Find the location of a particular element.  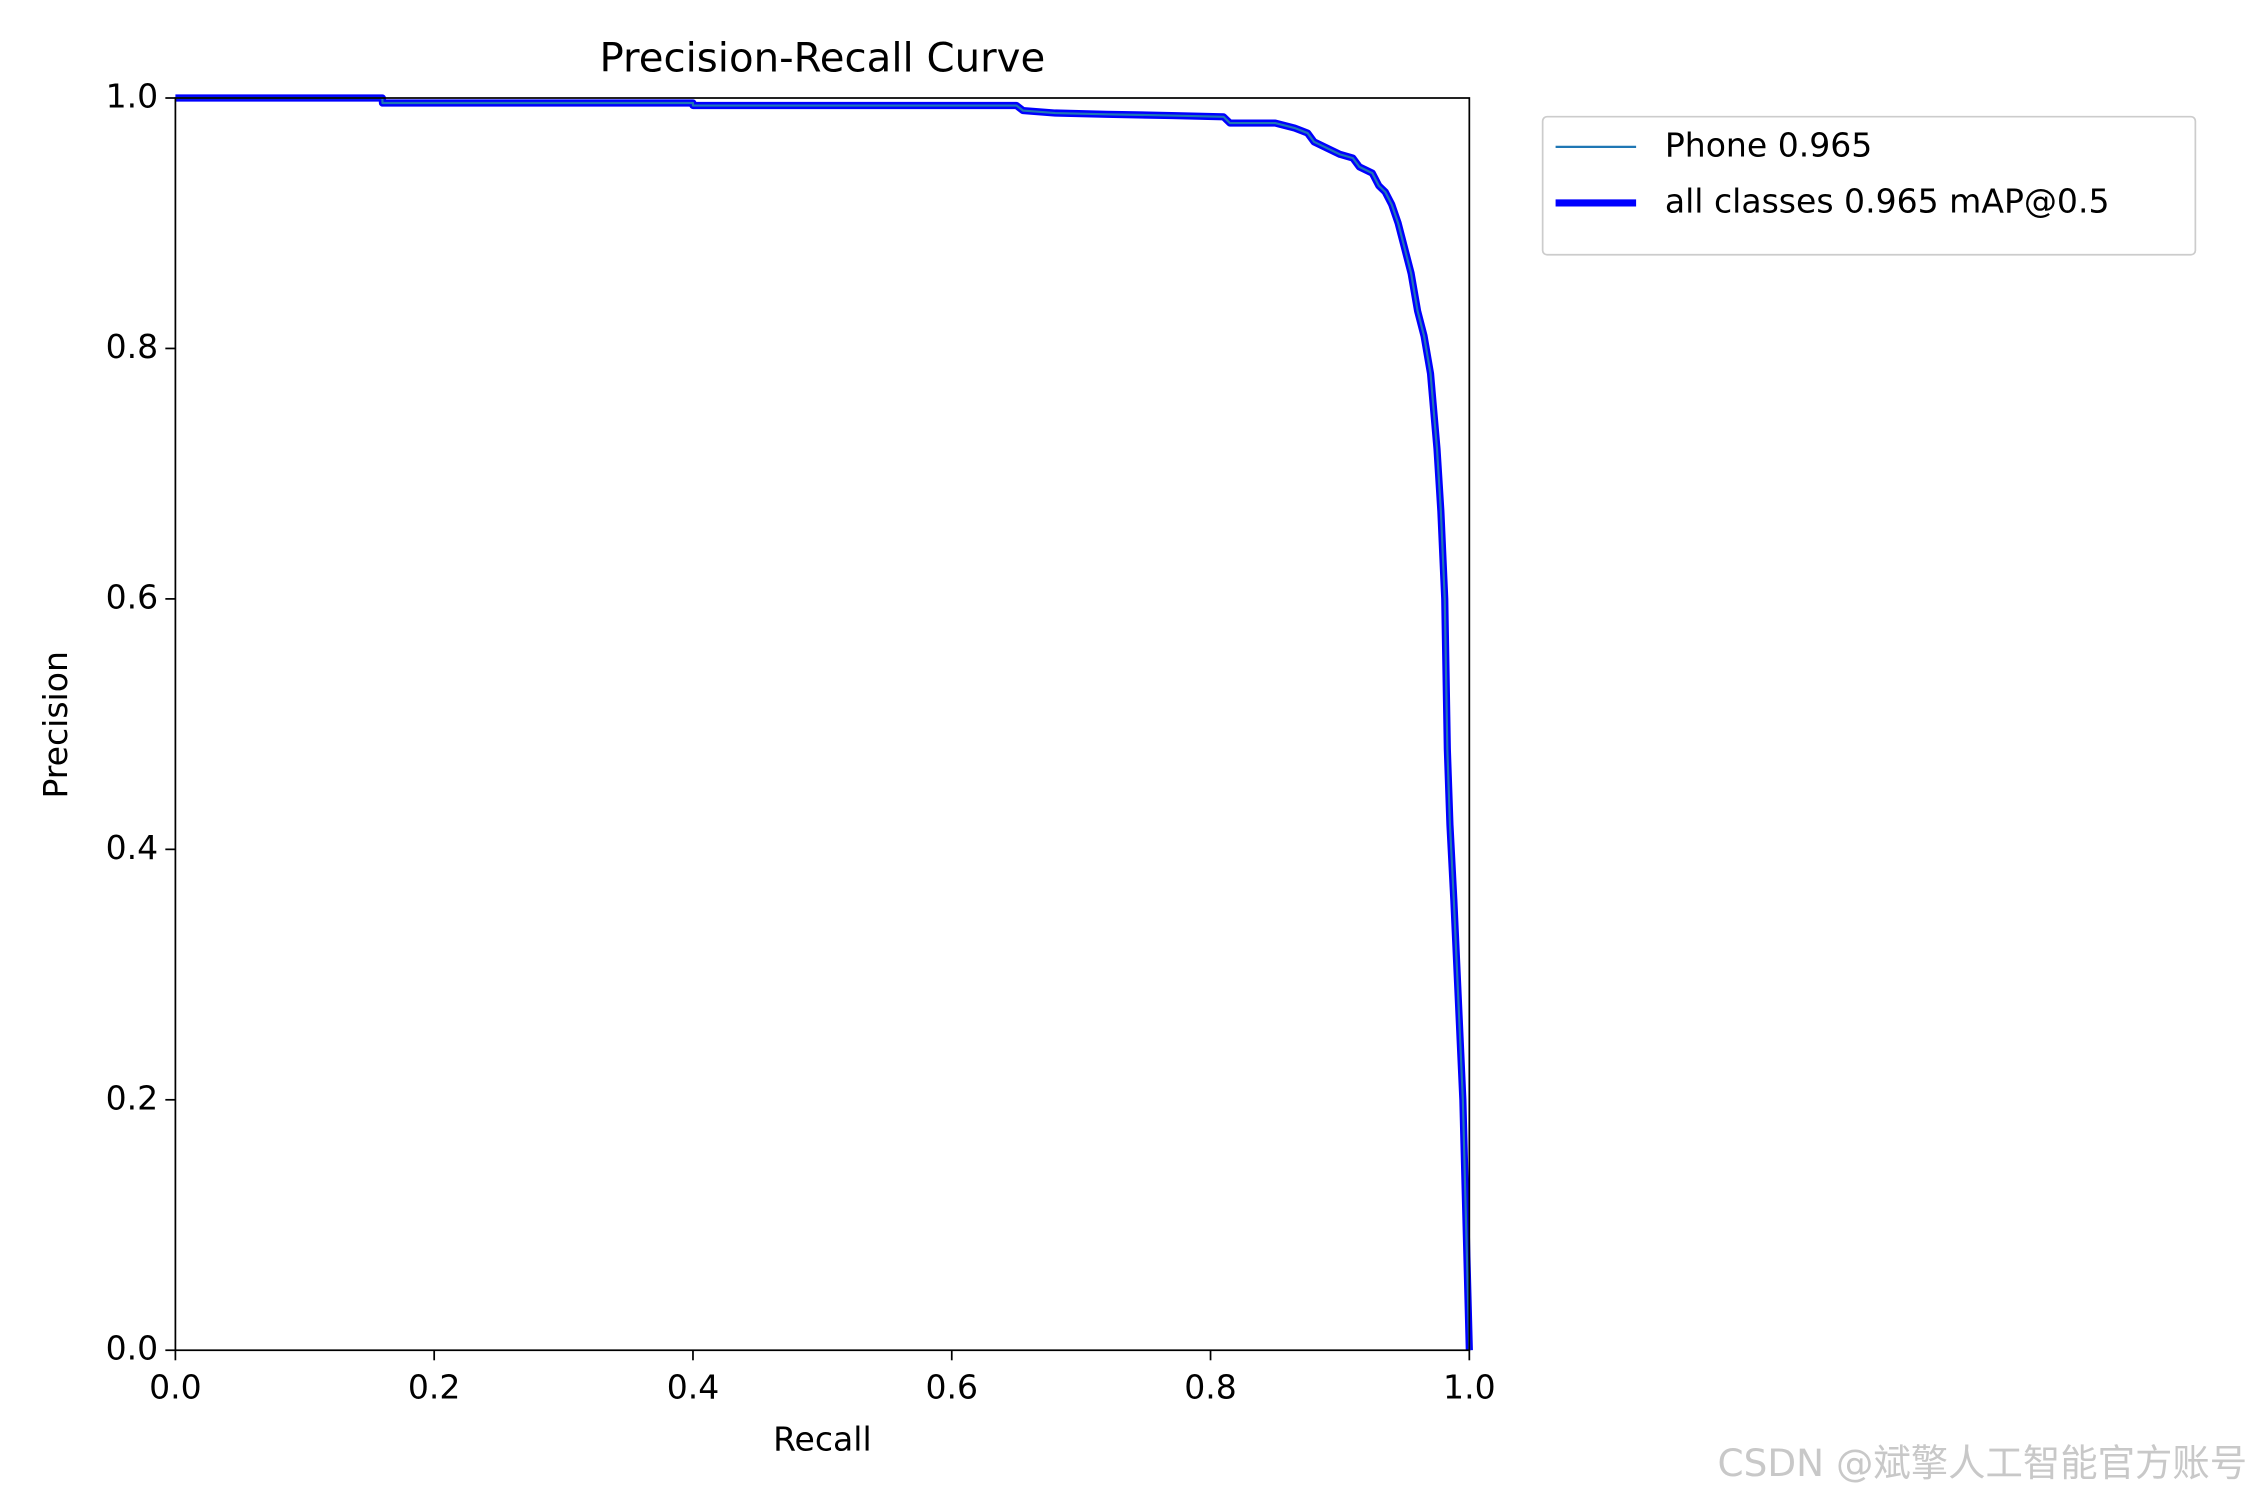

y-tick-label: 0.0 is located at coordinates (132, 1348).